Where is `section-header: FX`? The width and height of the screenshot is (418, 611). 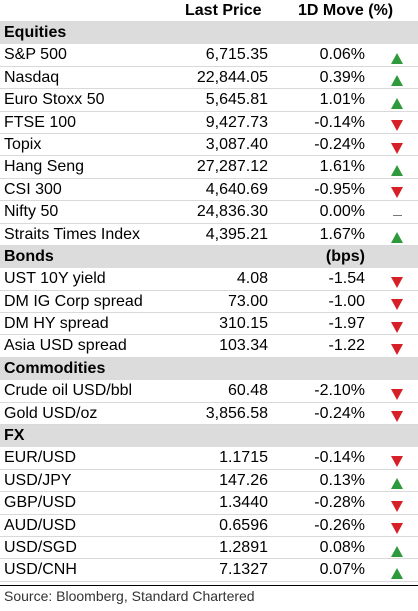 section-header: FX is located at coordinates (209, 436).